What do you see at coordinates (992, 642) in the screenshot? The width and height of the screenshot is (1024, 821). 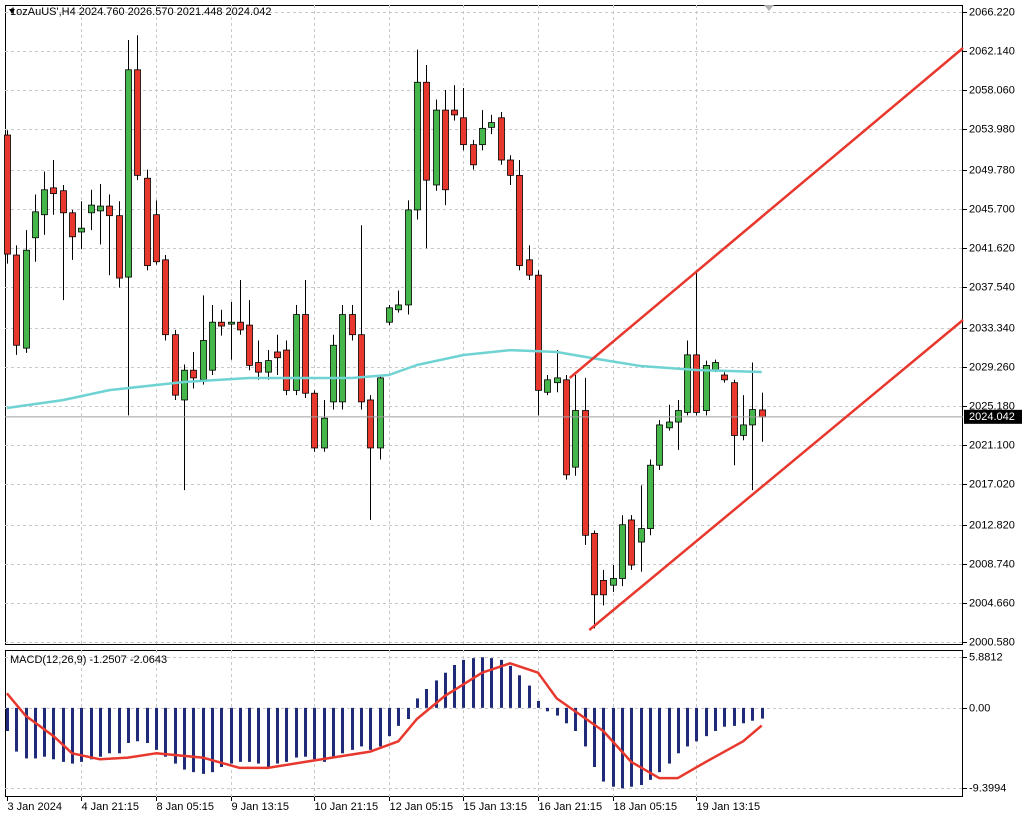 I see `y-tick-label: 2000.580` at bounding box center [992, 642].